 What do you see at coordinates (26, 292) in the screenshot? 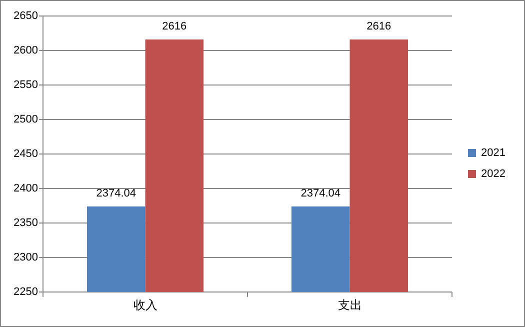
I see `y-tick-label: 2250` at bounding box center [26, 292].